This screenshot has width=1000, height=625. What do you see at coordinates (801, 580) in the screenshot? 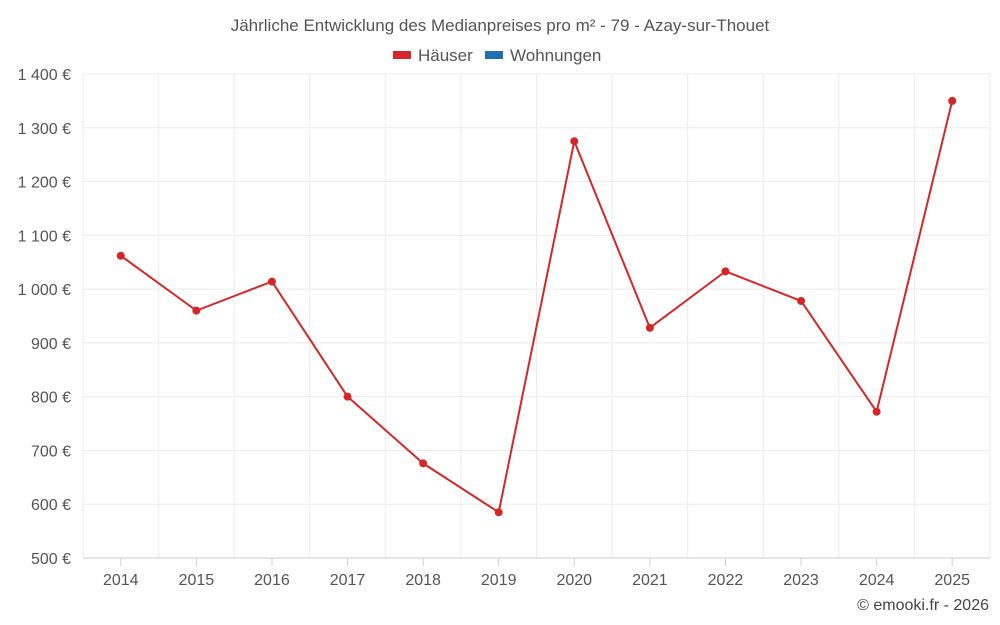
I see `x-tick-label: 2023` at bounding box center [801, 580].